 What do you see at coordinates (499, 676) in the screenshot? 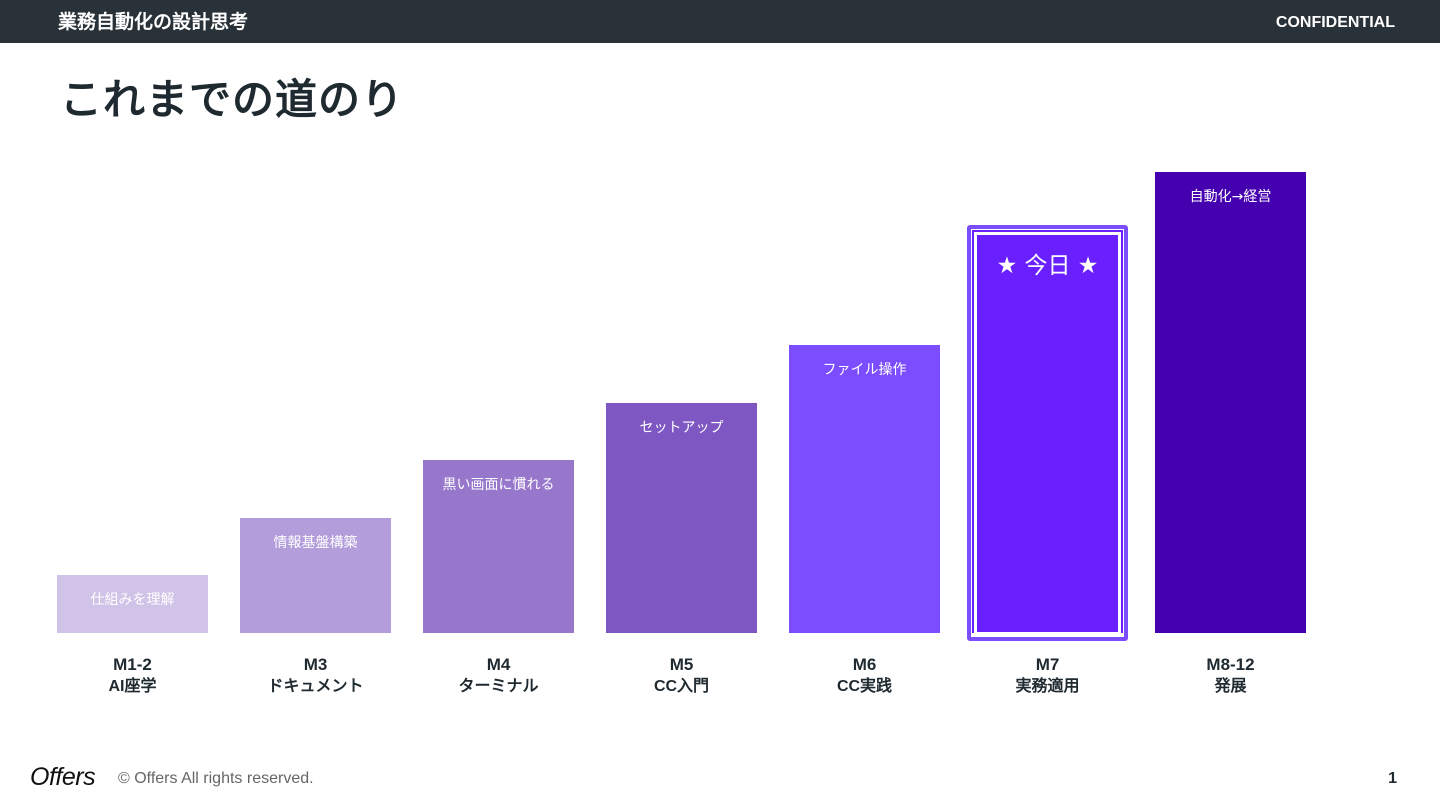
I see `category-label: M4 ターミナル` at bounding box center [499, 676].